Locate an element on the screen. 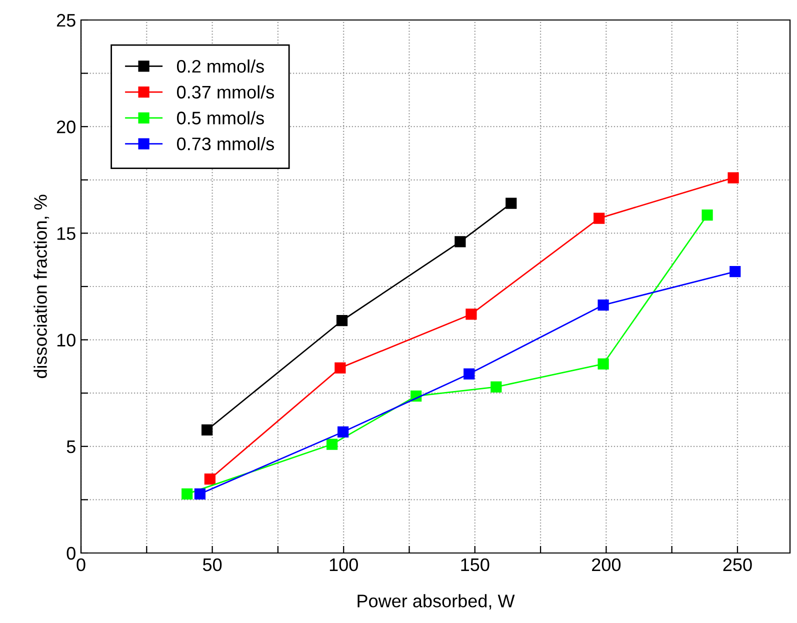 The width and height of the screenshot is (797, 623). y-tick-label: 15 is located at coordinates (66, 233).